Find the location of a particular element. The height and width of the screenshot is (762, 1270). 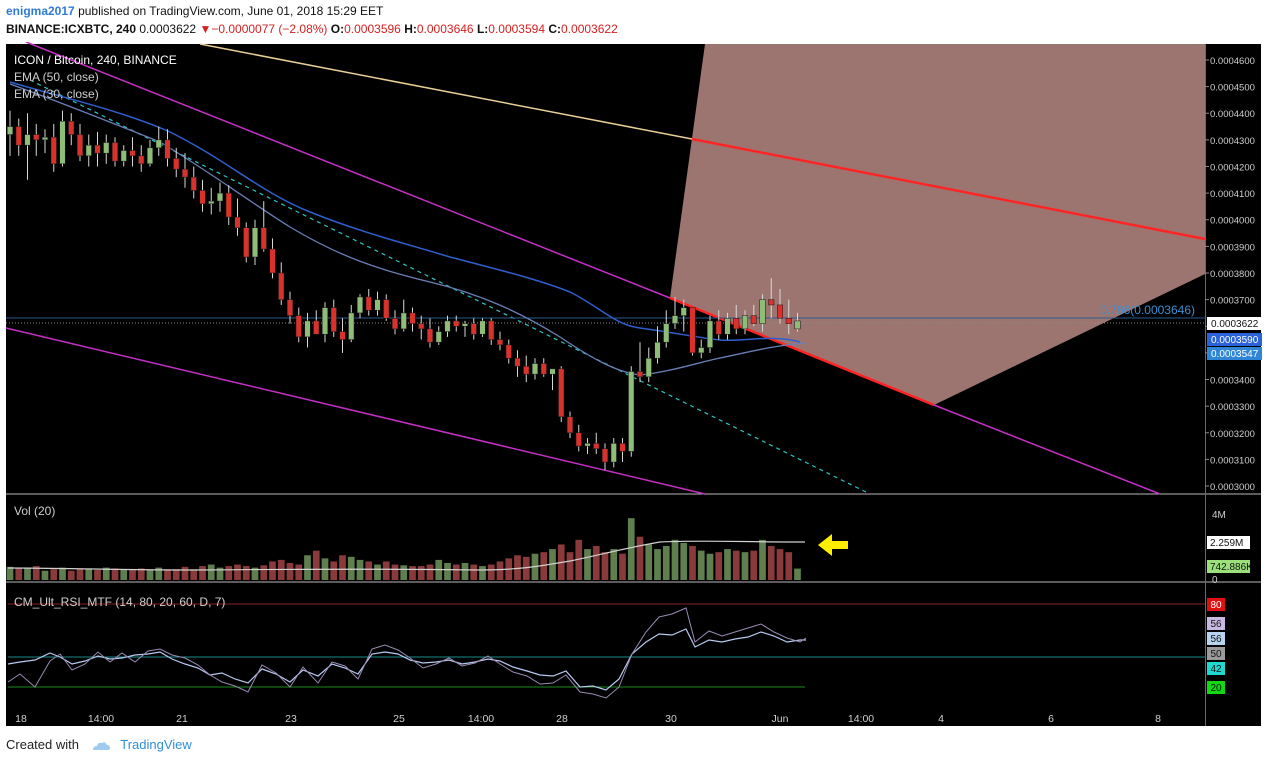

volume-ma-line is located at coordinates (406, 555).